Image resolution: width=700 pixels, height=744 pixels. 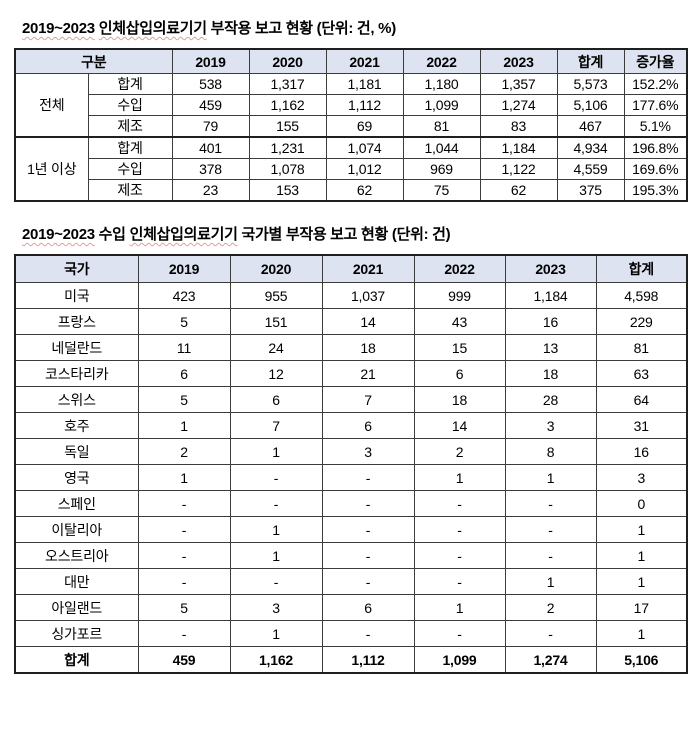 I want to click on value-cell: 62, so click(x=364, y=190).